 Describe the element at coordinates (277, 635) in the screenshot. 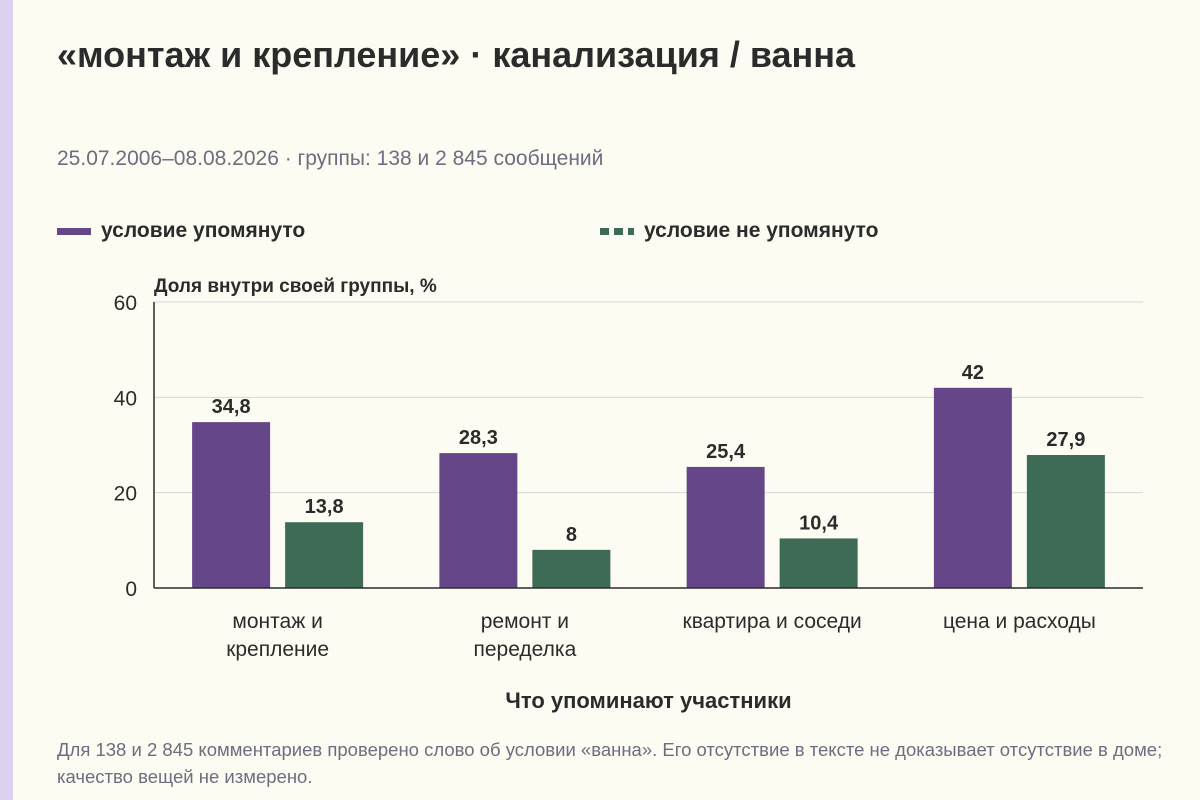

I see `x-category-label: монтаж и крепление` at that location.